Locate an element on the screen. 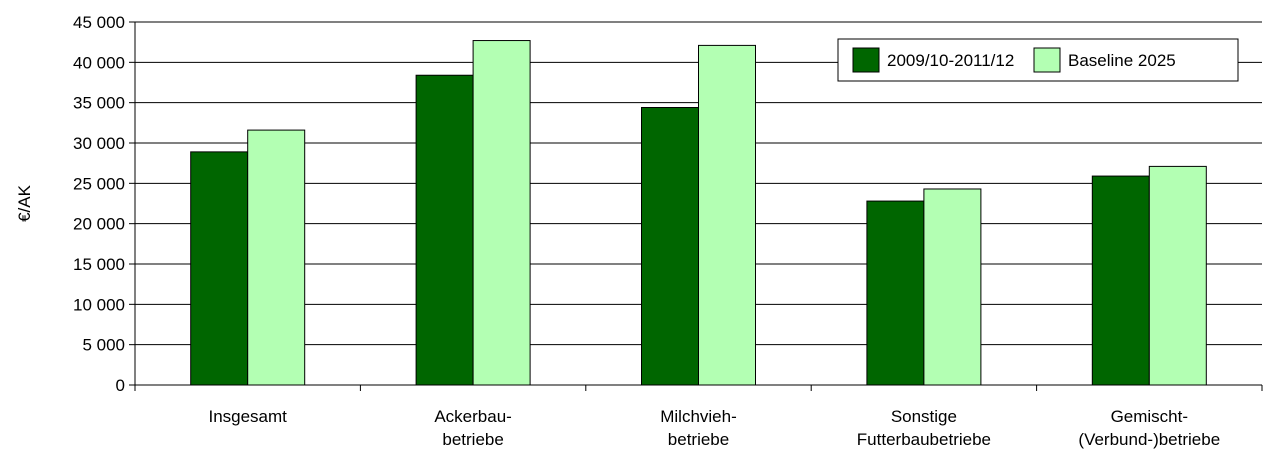 The width and height of the screenshot is (1272, 452). y-tick-label: 20 000 is located at coordinates (99, 224).